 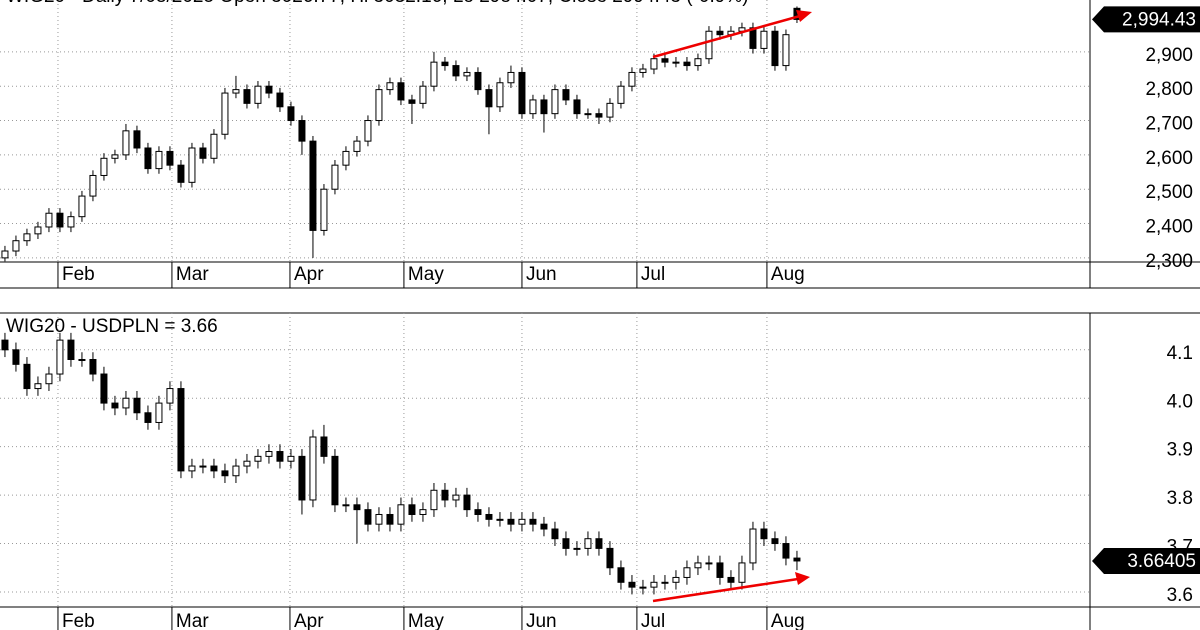 What do you see at coordinates (1161, 561) in the screenshot?
I see `last-value-label: 3.66405` at bounding box center [1161, 561].